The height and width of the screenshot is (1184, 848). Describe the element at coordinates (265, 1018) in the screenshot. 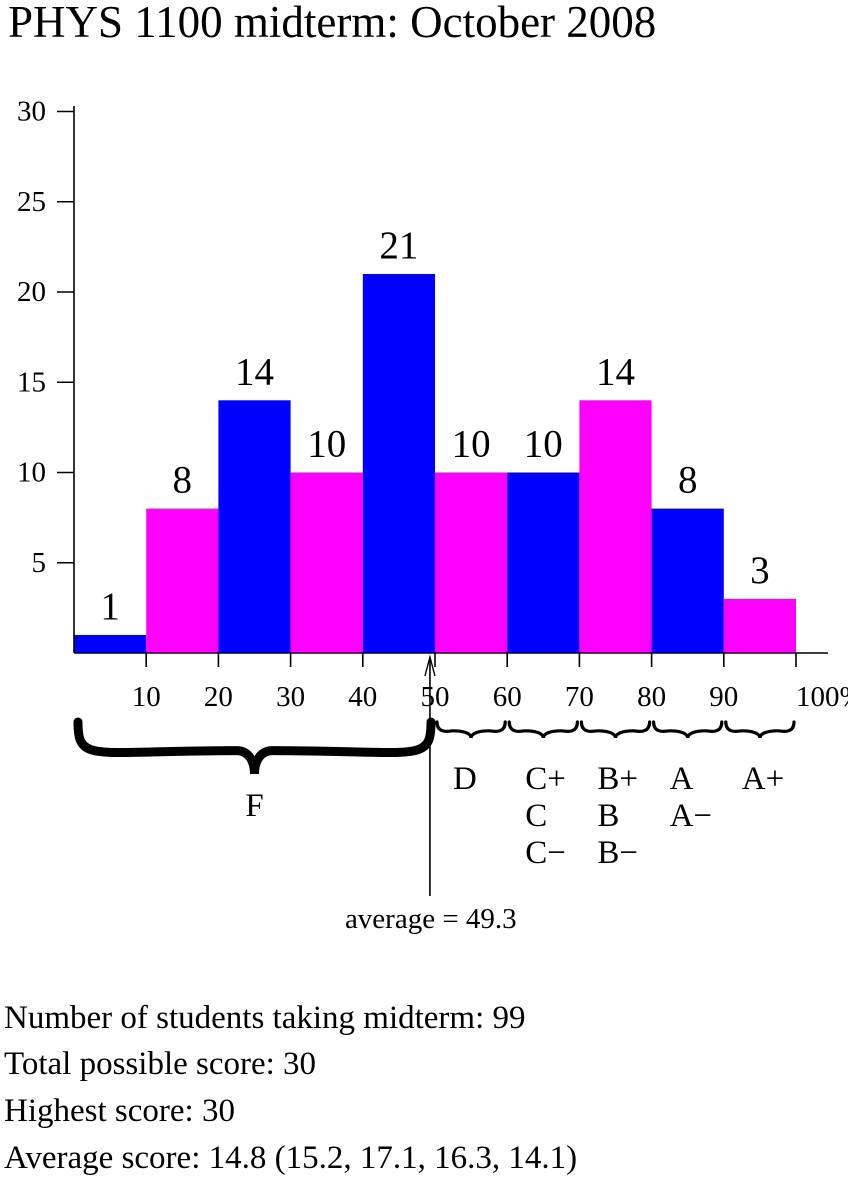

I see `stat-students: Number of students taking midterm: 99` at that location.